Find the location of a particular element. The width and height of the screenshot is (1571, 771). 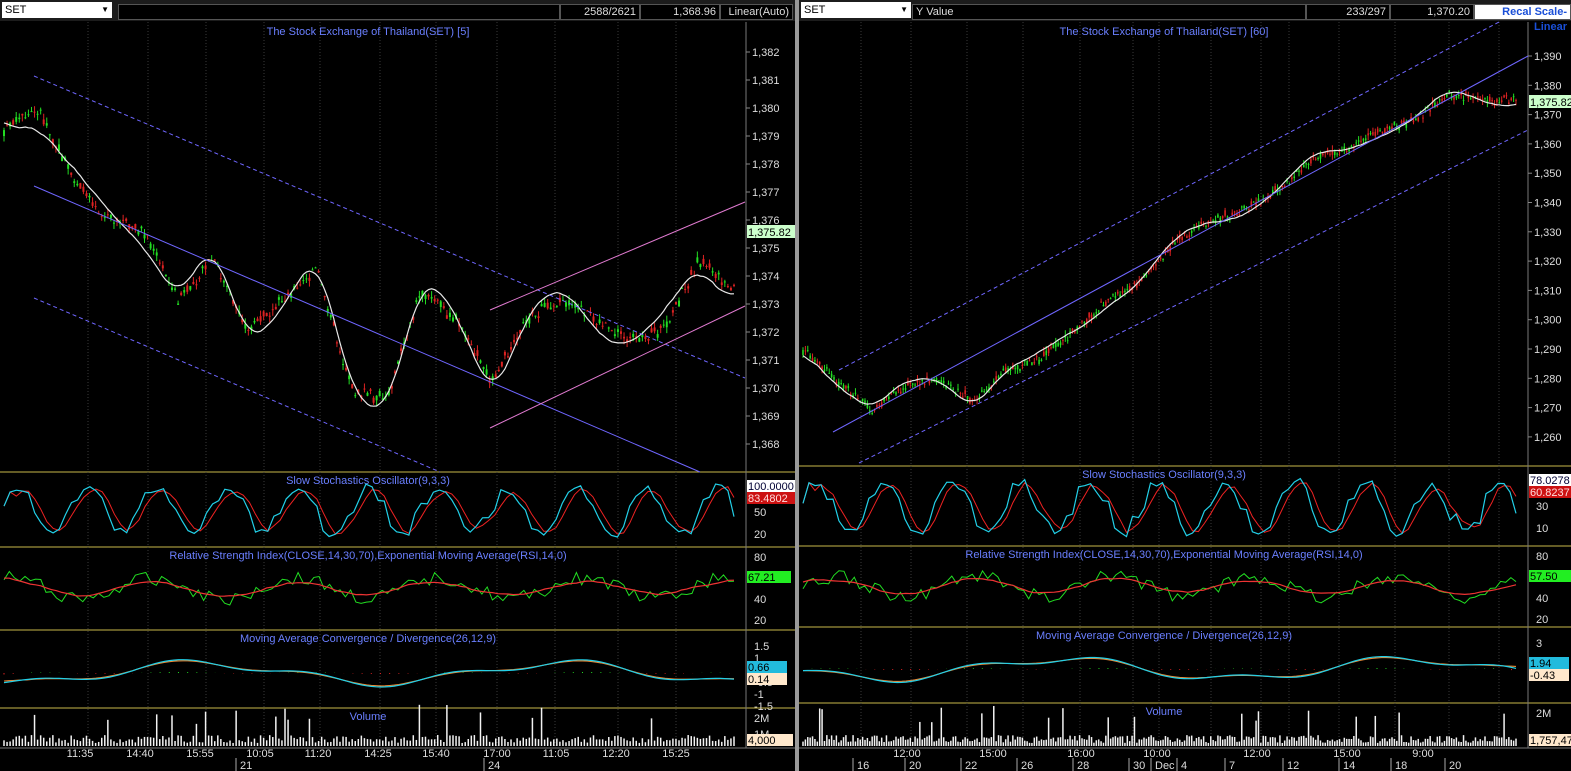

macd-signal-line is located at coordinates (1159, 669).